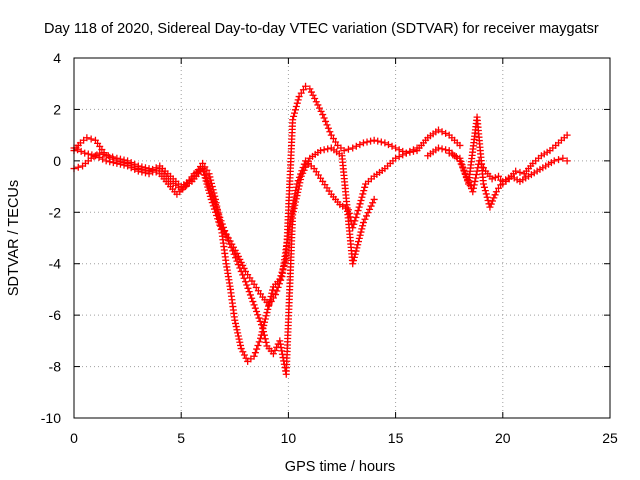 The height and width of the screenshot is (480, 640). What do you see at coordinates (503, 438) in the screenshot?
I see `x-tick-label: 20` at bounding box center [503, 438].